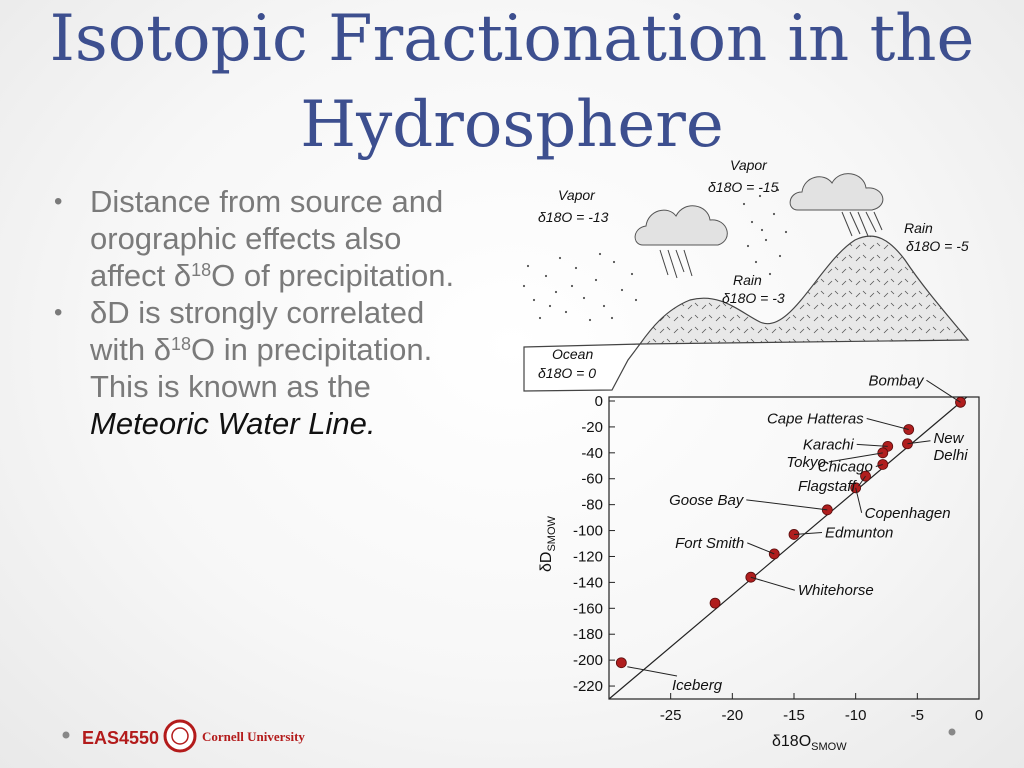 The image size is (1024, 768). What do you see at coordinates (749, 165) in the screenshot?
I see `vapor-top-label: Vapor` at bounding box center [749, 165].